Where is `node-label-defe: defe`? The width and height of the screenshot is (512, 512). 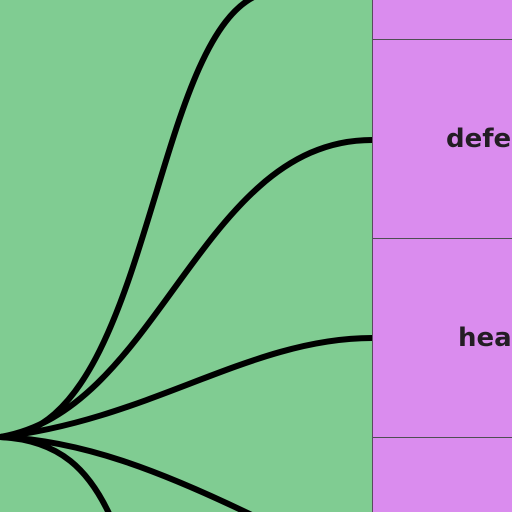
node-label-defe: defe is located at coordinates (479, 139).